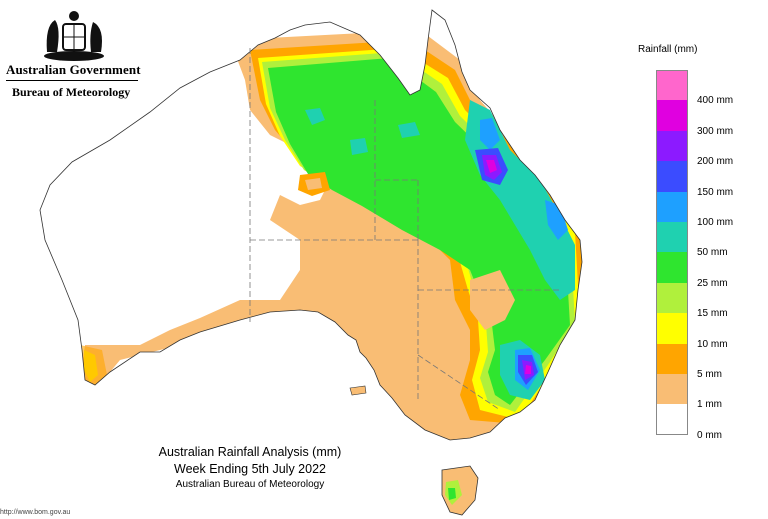 The height and width of the screenshot is (519, 768). I want to click on legend-title: Rainfall (mm), so click(668, 49).